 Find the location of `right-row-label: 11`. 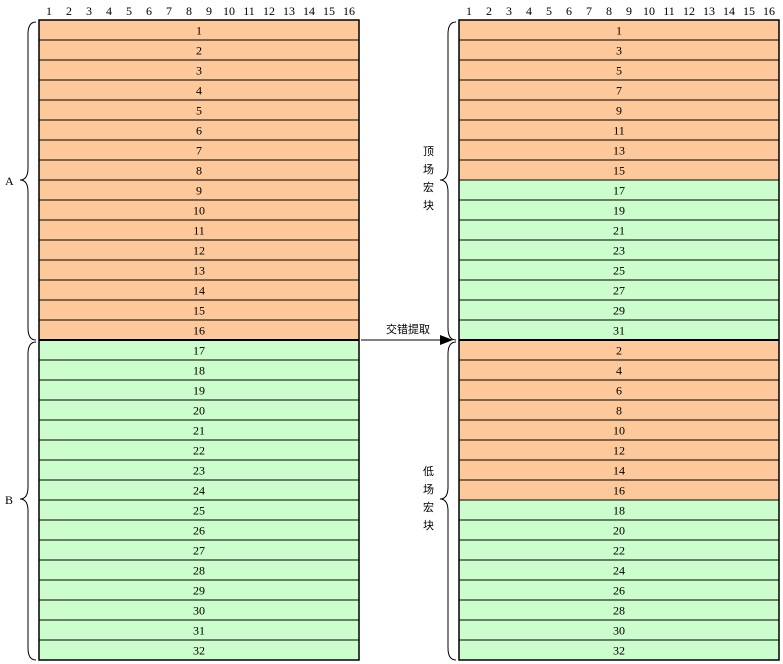

right-row-label: 11 is located at coordinates (619, 131).